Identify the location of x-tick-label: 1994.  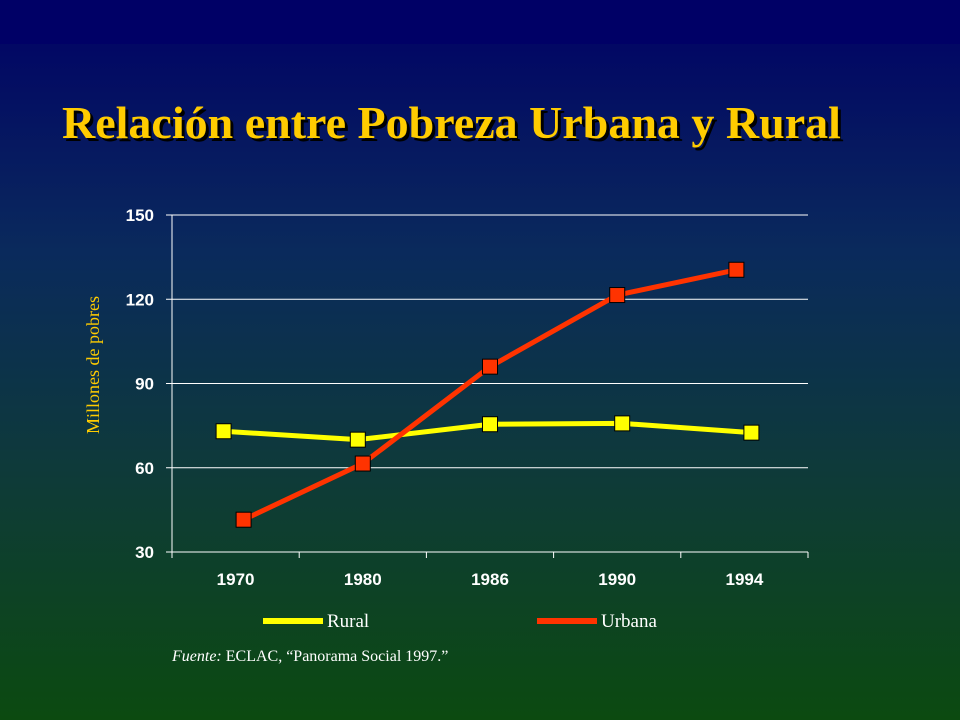
(744, 579).